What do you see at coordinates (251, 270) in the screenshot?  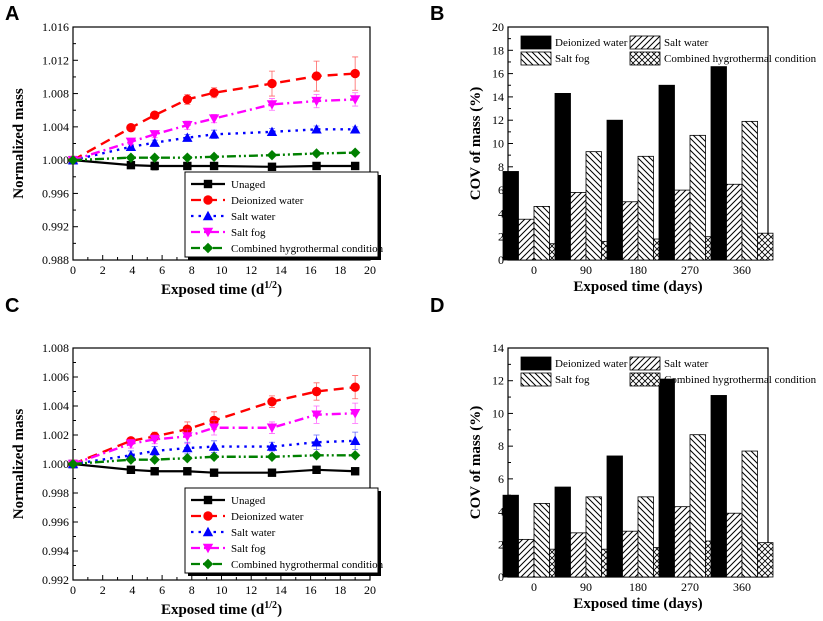 I see `x-tick-label: 12` at bounding box center [251, 270].